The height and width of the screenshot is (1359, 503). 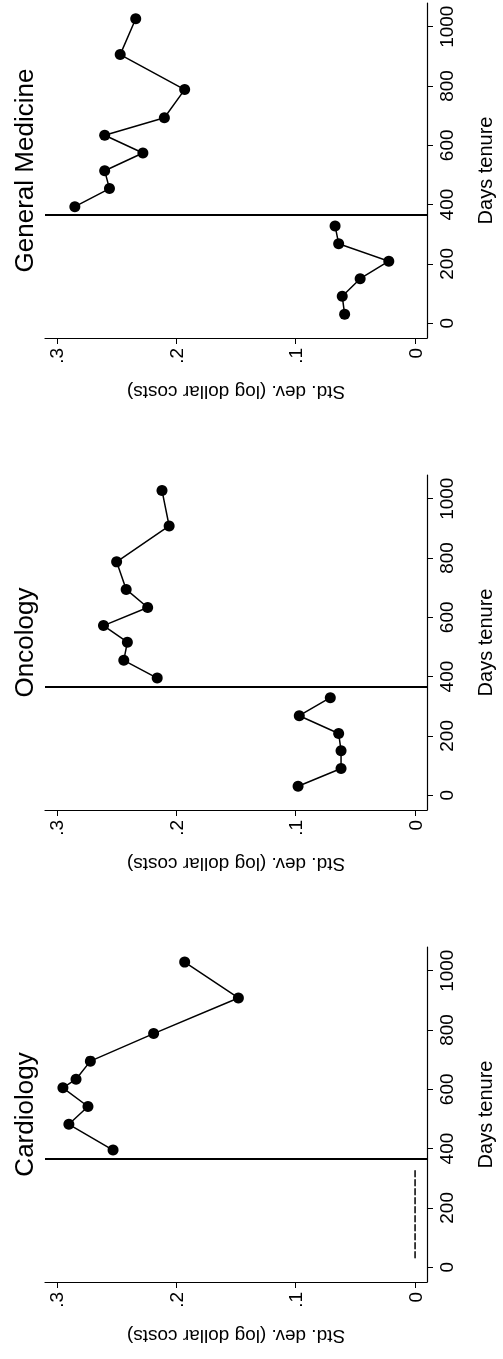 What do you see at coordinates (24, 642) in the screenshot?
I see `text: Oncology` at bounding box center [24, 642].